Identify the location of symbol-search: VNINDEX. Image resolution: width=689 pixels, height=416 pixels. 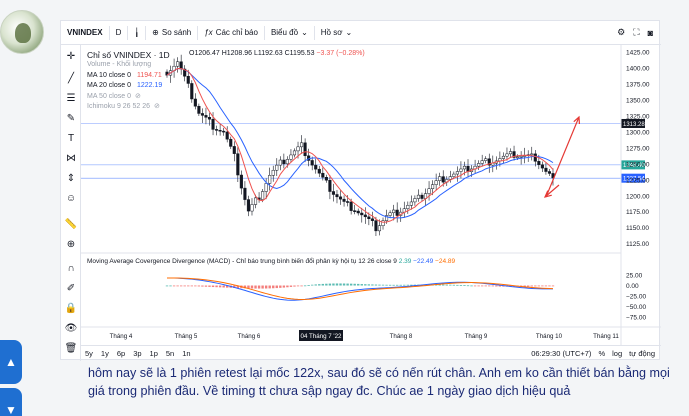
(85, 33).